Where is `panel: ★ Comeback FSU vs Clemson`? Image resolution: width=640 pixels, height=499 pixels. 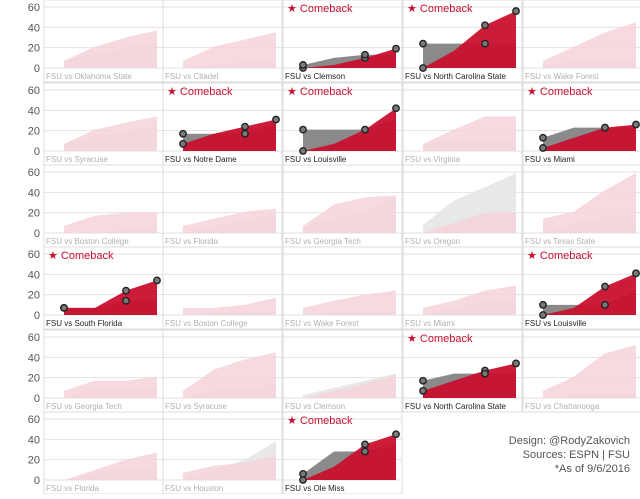 panel: ★ Comeback FSU vs Clemson is located at coordinates (342, 41).